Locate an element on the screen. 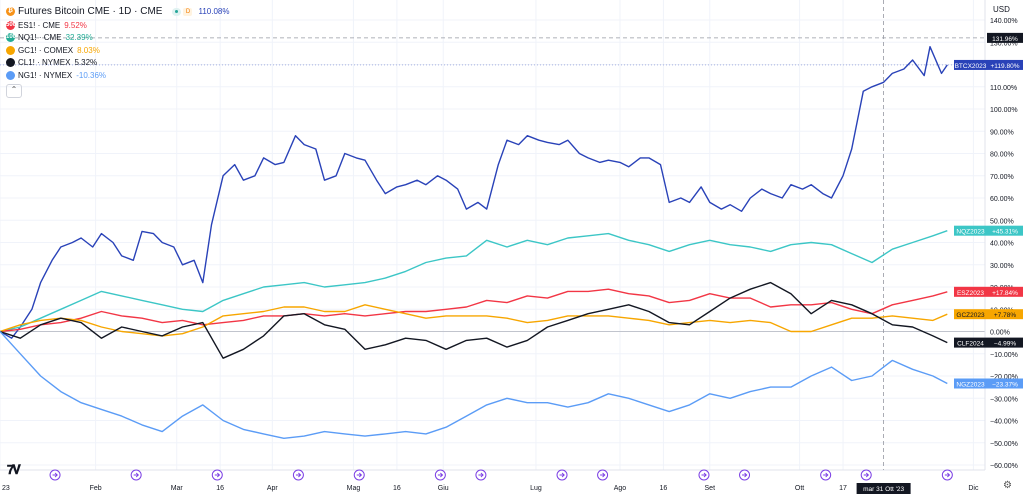  bitcoin-icon: ₿ is located at coordinates (10, 11).